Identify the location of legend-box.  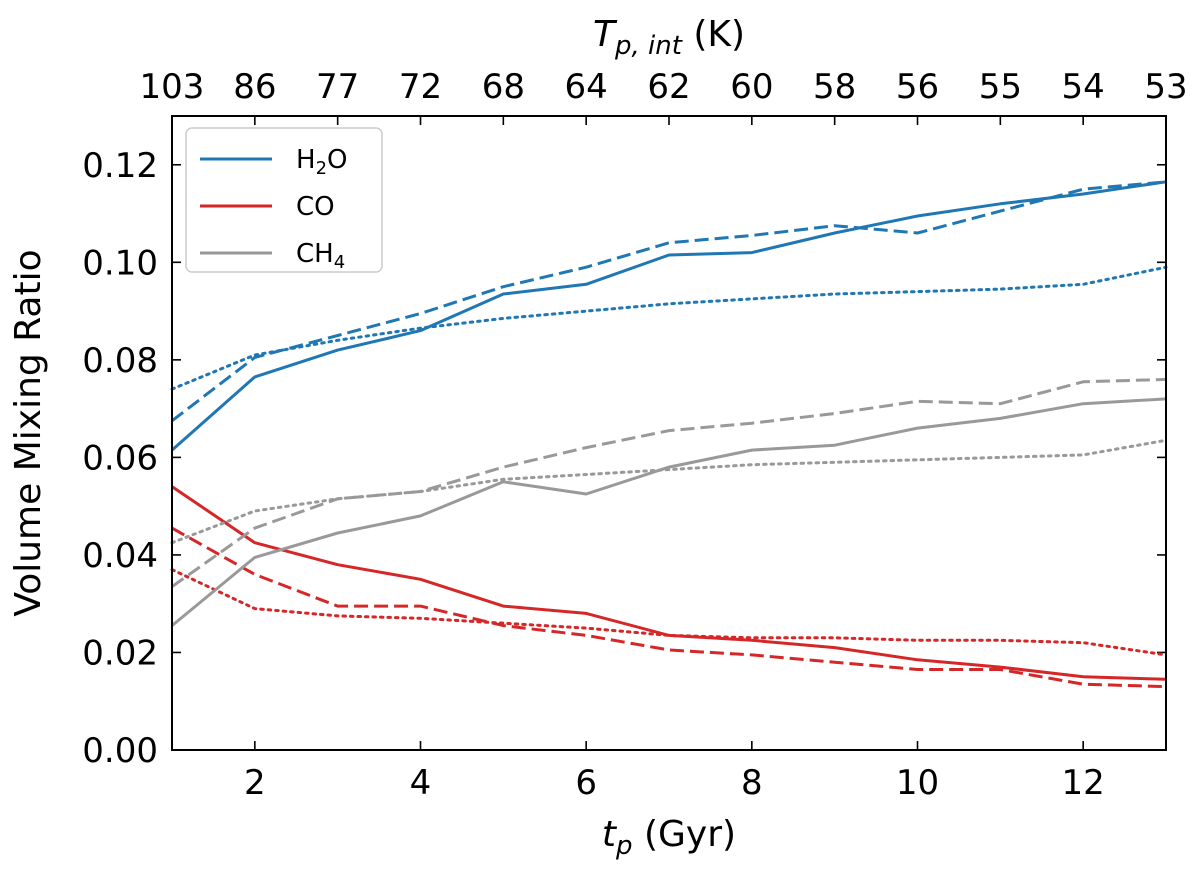
(284, 200).